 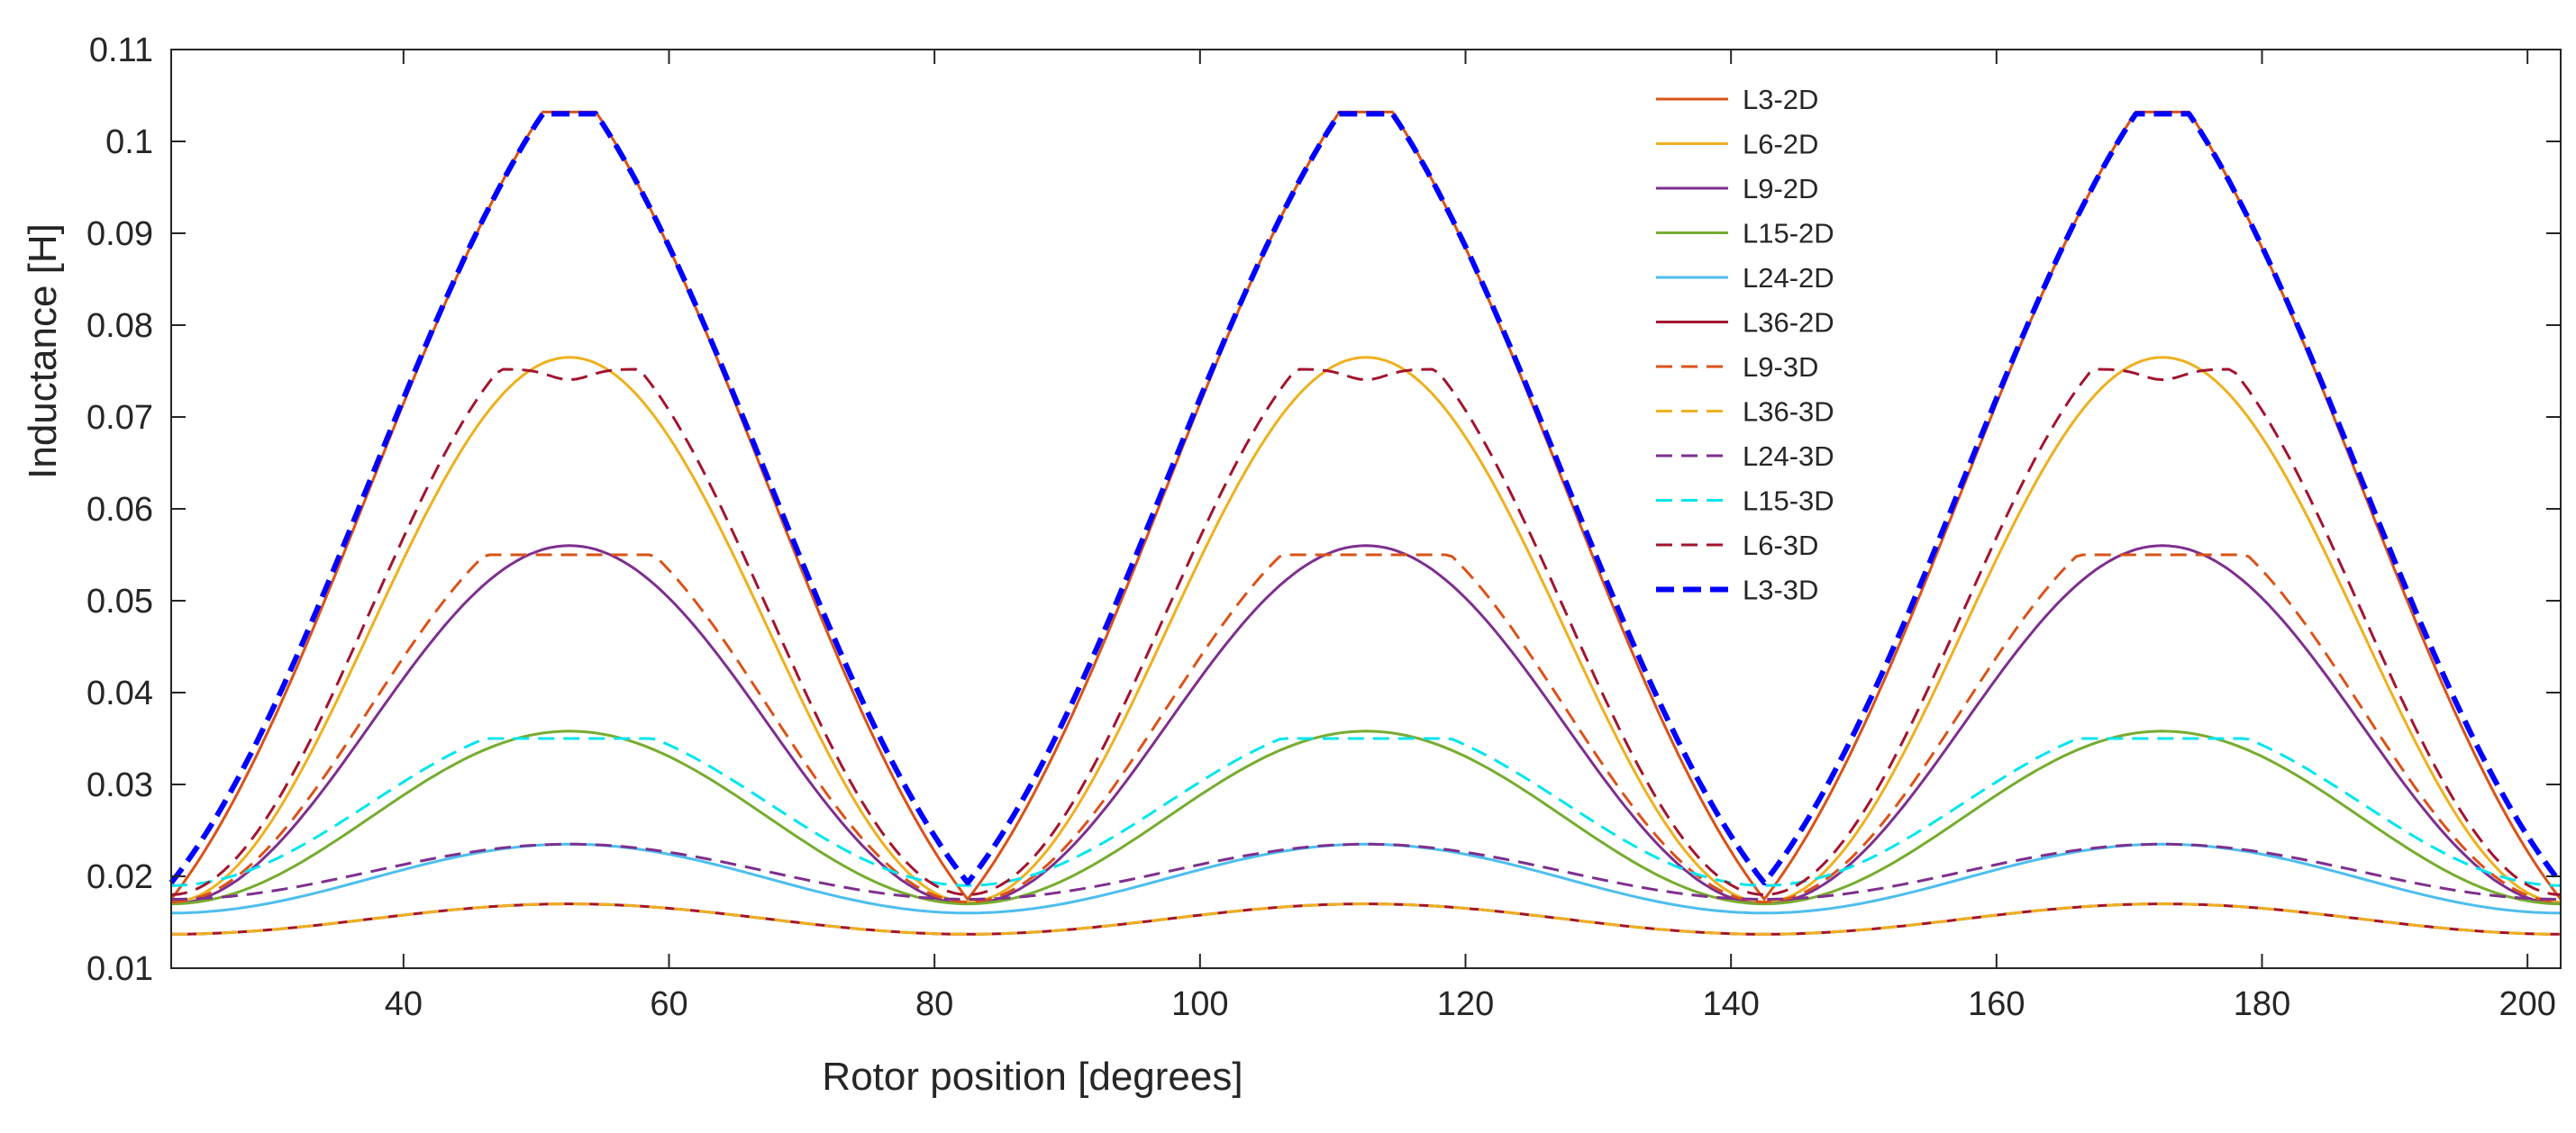 I want to click on y-tick-label: 0.08, so click(x=119, y=326).